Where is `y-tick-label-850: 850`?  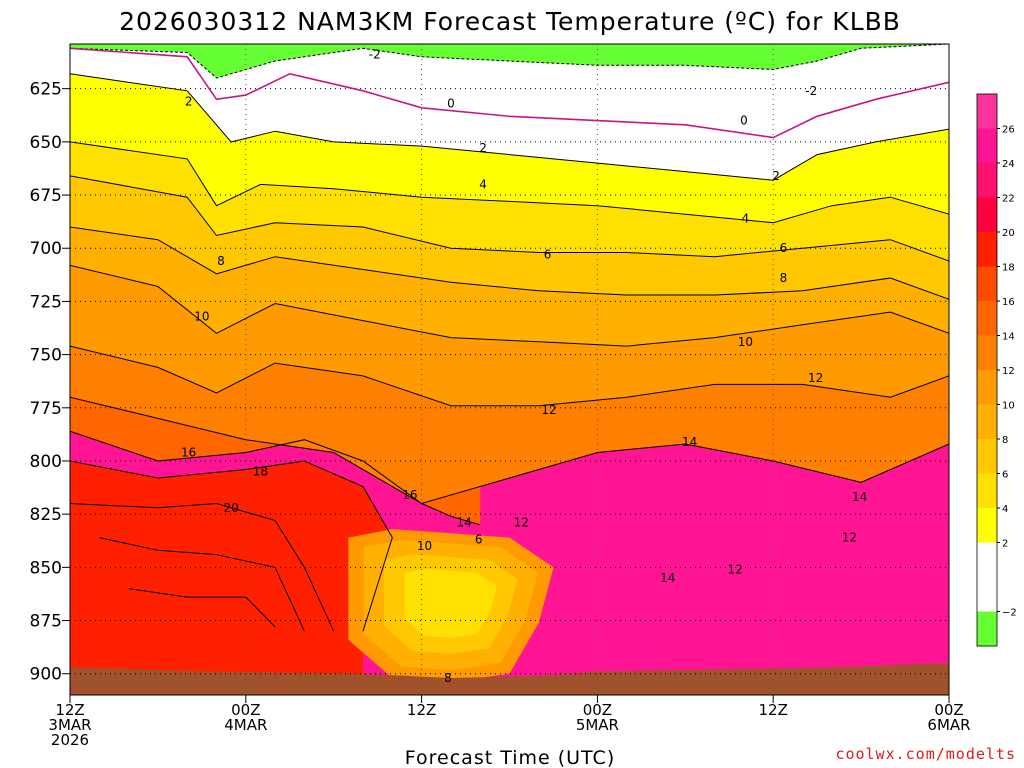 y-tick-label-850: 850 is located at coordinates (46, 568).